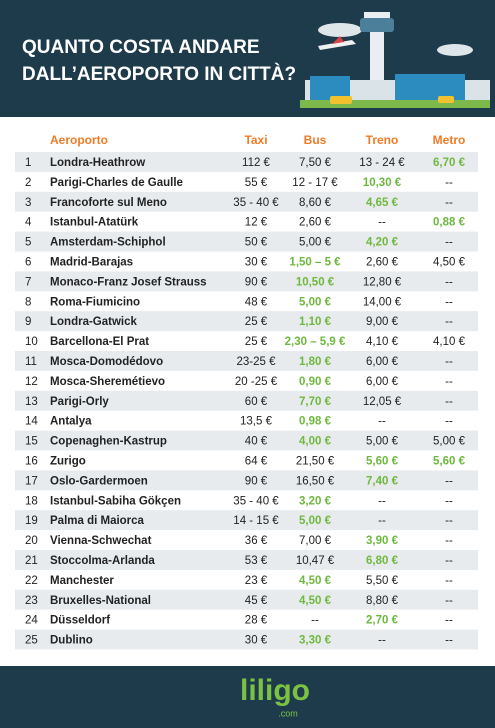 This screenshot has width=495, height=728. Describe the element at coordinates (382, 322) in the screenshot. I see `price: 9,00 €` at that location.